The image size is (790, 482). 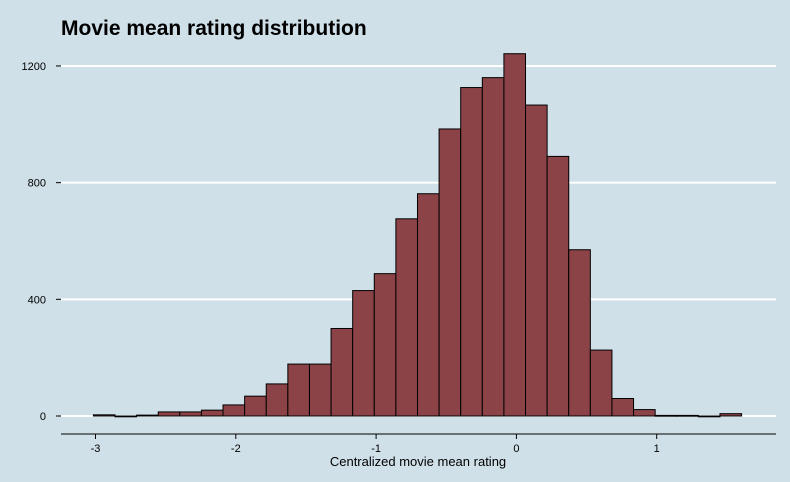 What do you see at coordinates (418, 461) in the screenshot?
I see `x-axis-title: Centralized movie mean rating` at bounding box center [418, 461].